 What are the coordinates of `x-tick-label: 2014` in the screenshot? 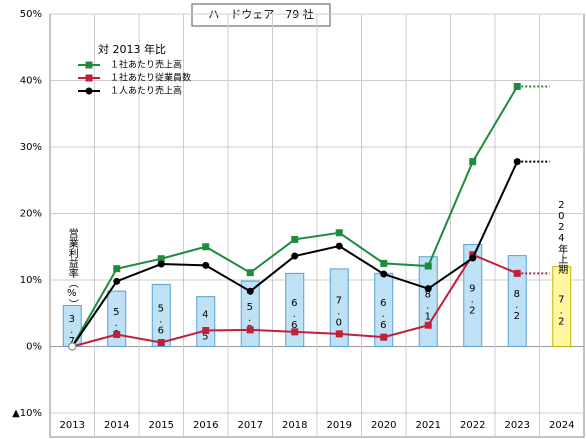 It's located at (116, 425).